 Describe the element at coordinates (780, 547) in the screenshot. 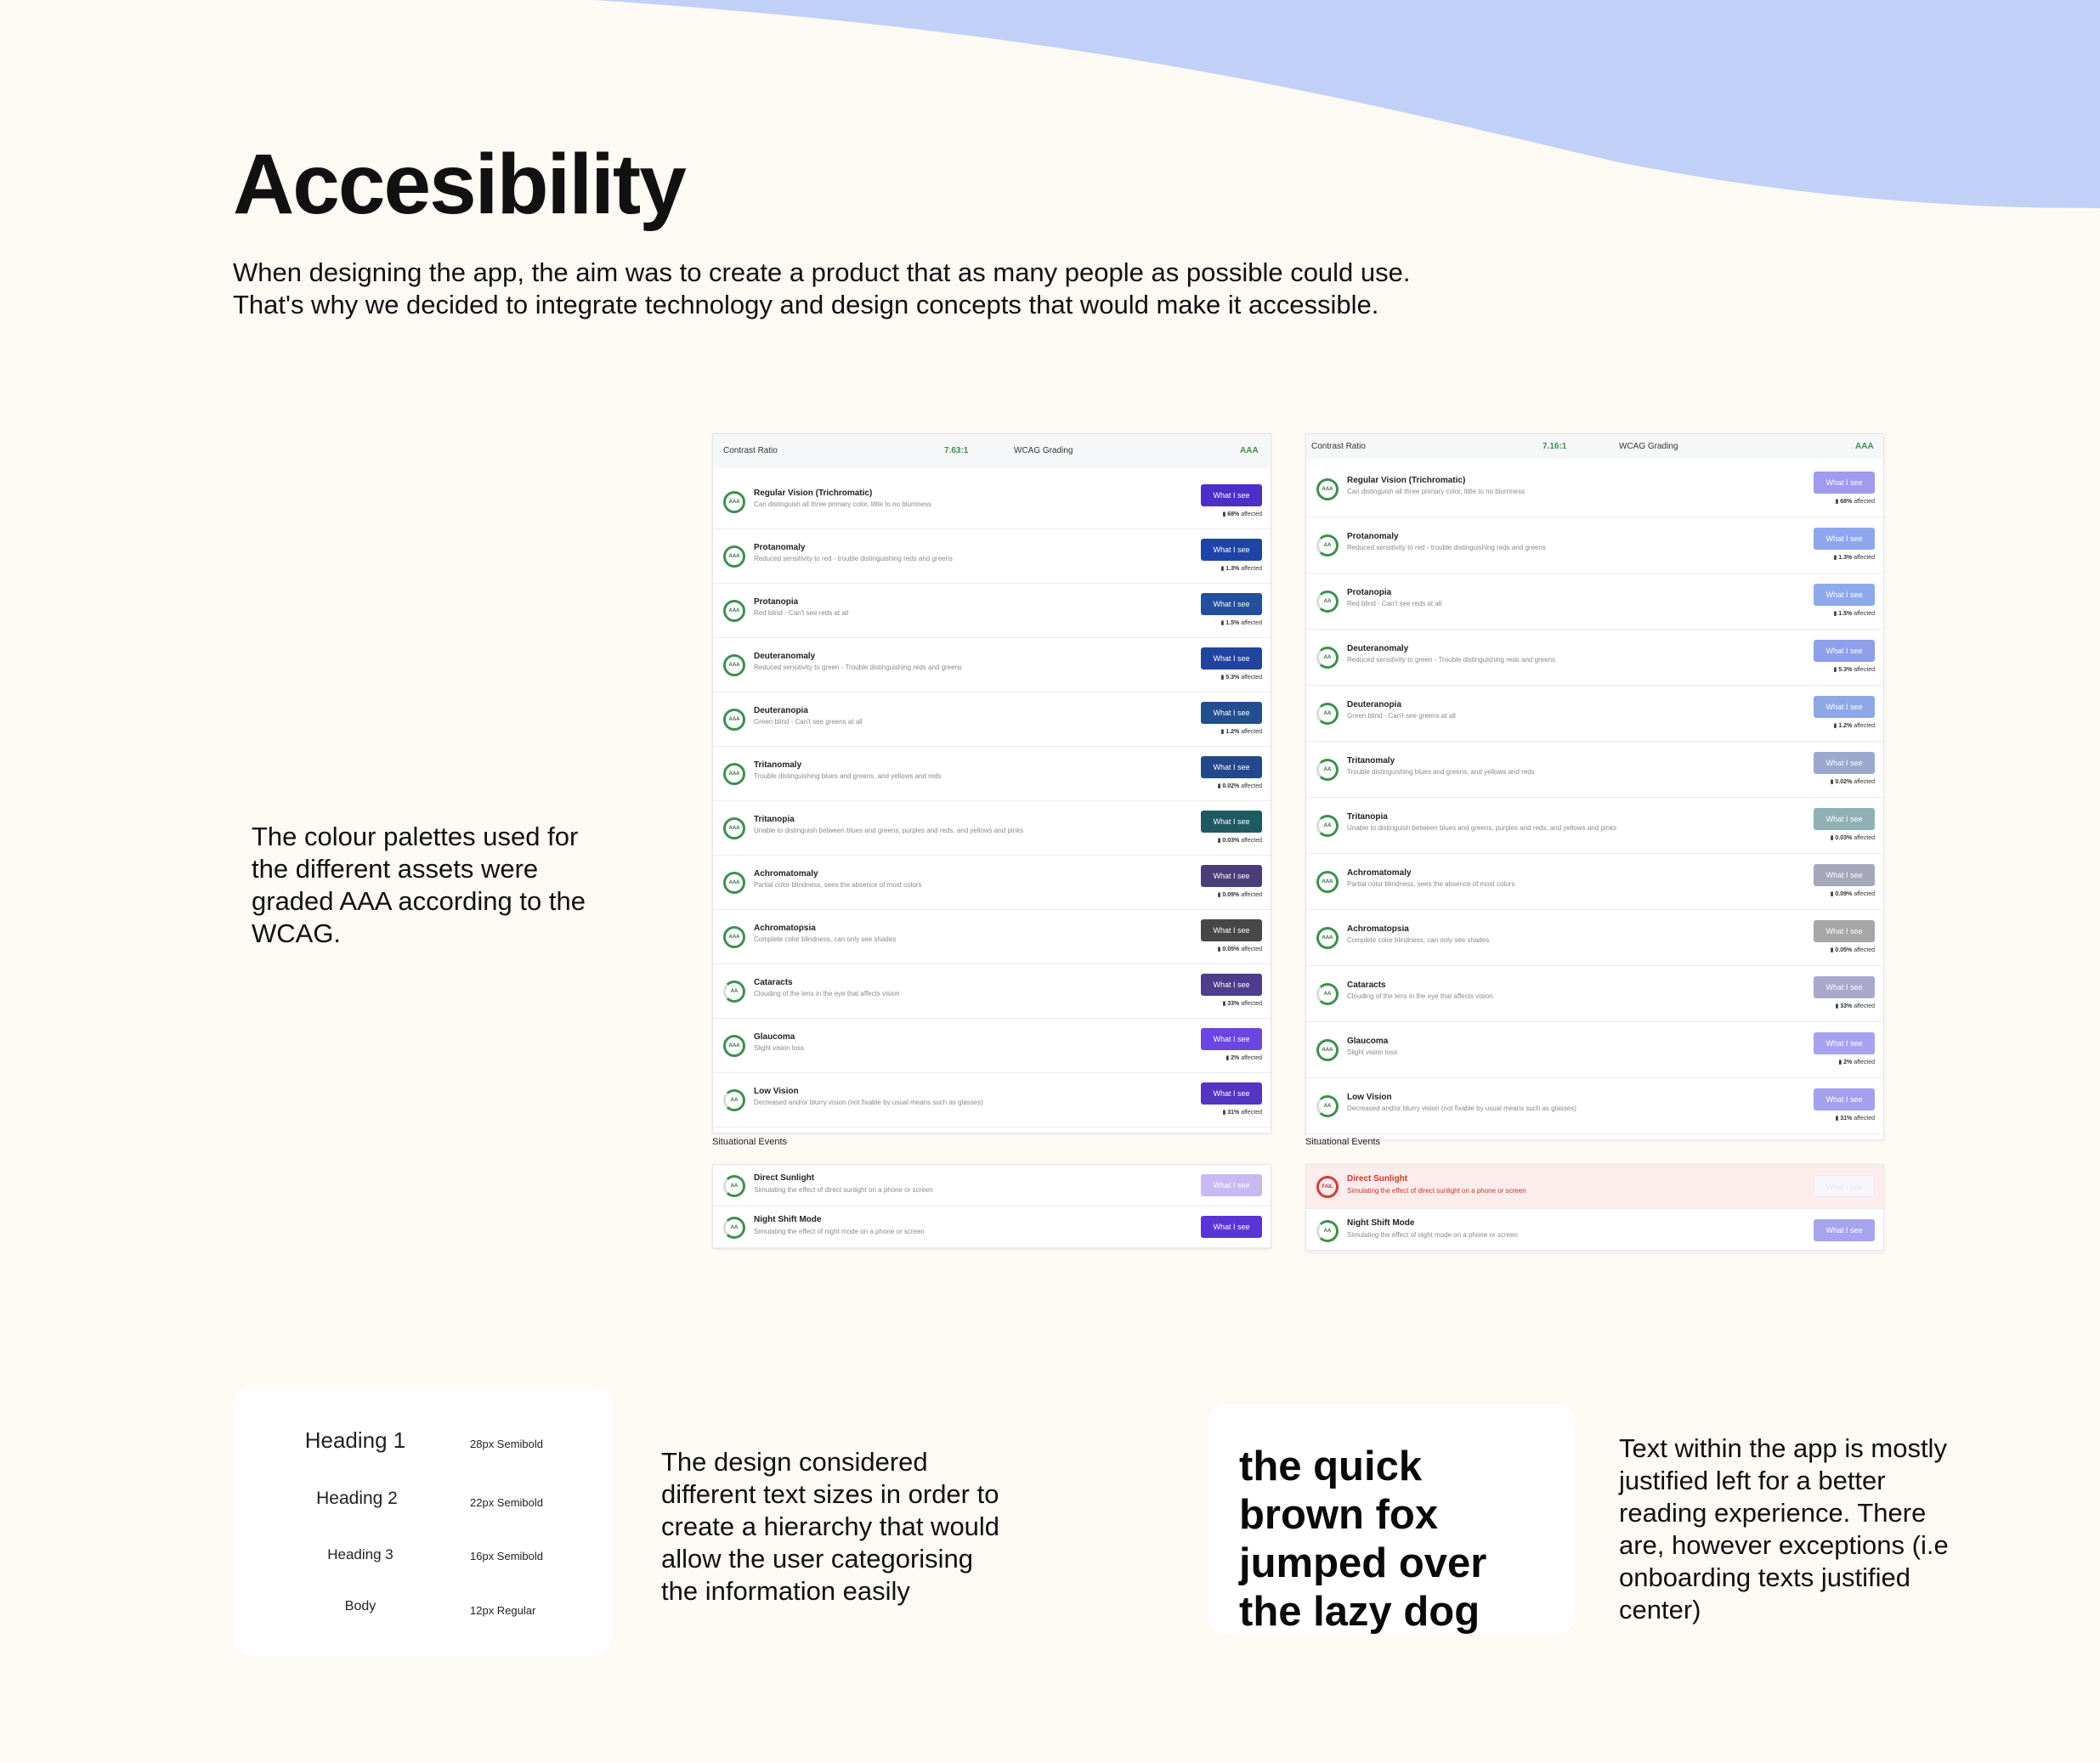

I see `vision-title: Protanomaly` at that location.